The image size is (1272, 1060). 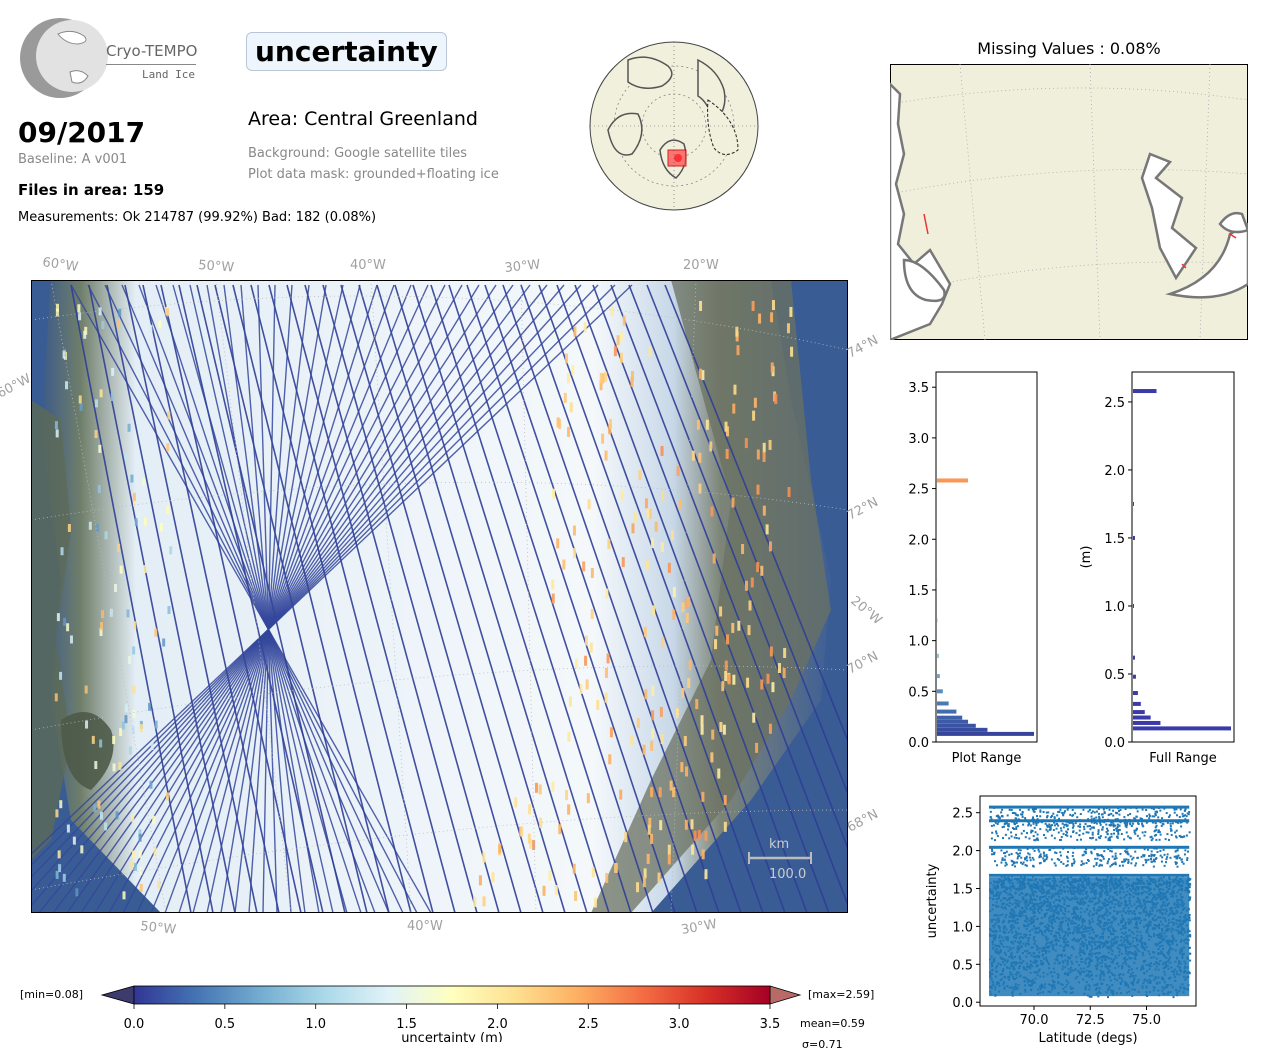 I want to click on files-label: Files in area: 159, so click(x=91, y=190).